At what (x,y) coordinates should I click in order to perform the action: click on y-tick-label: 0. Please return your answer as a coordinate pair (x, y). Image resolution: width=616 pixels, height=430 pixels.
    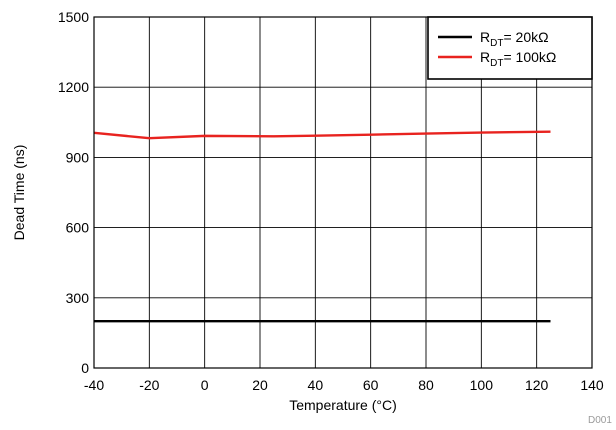
    Looking at the image, I should click on (85, 368).